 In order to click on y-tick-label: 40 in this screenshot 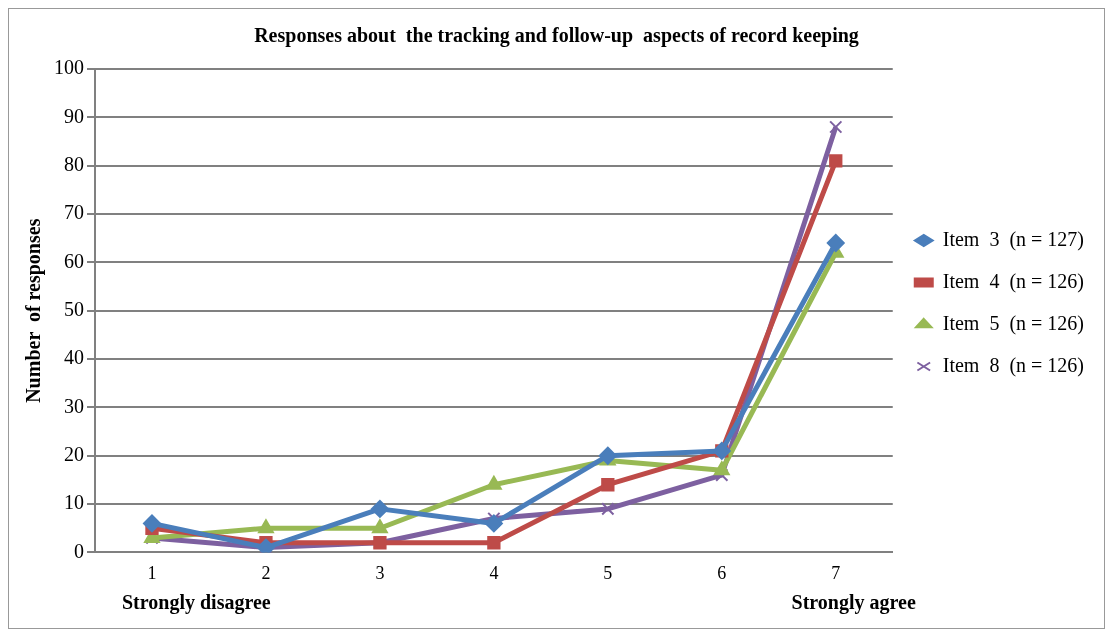, I will do `click(74, 357)`.